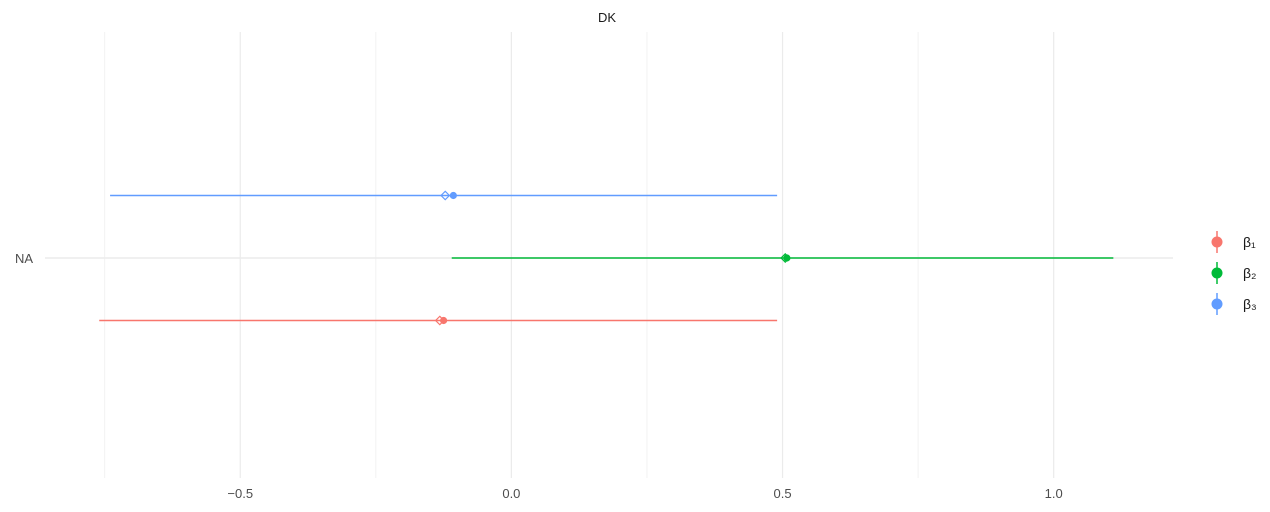 The height and width of the screenshot is (512, 1270). I want to click on legend: β₁ β₂ β₃, so click(1234, 273).